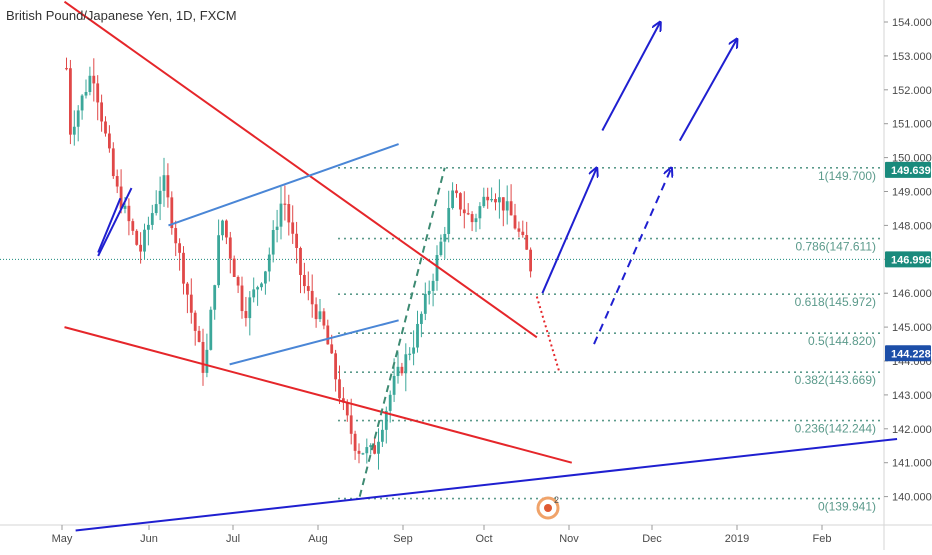 Image resolution: width=932 pixels, height=555 pixels. What do you see at coordinates (233, 539) in the screenshot?
I see `time-tick-label: Jul` at bounding box center [233, 539].